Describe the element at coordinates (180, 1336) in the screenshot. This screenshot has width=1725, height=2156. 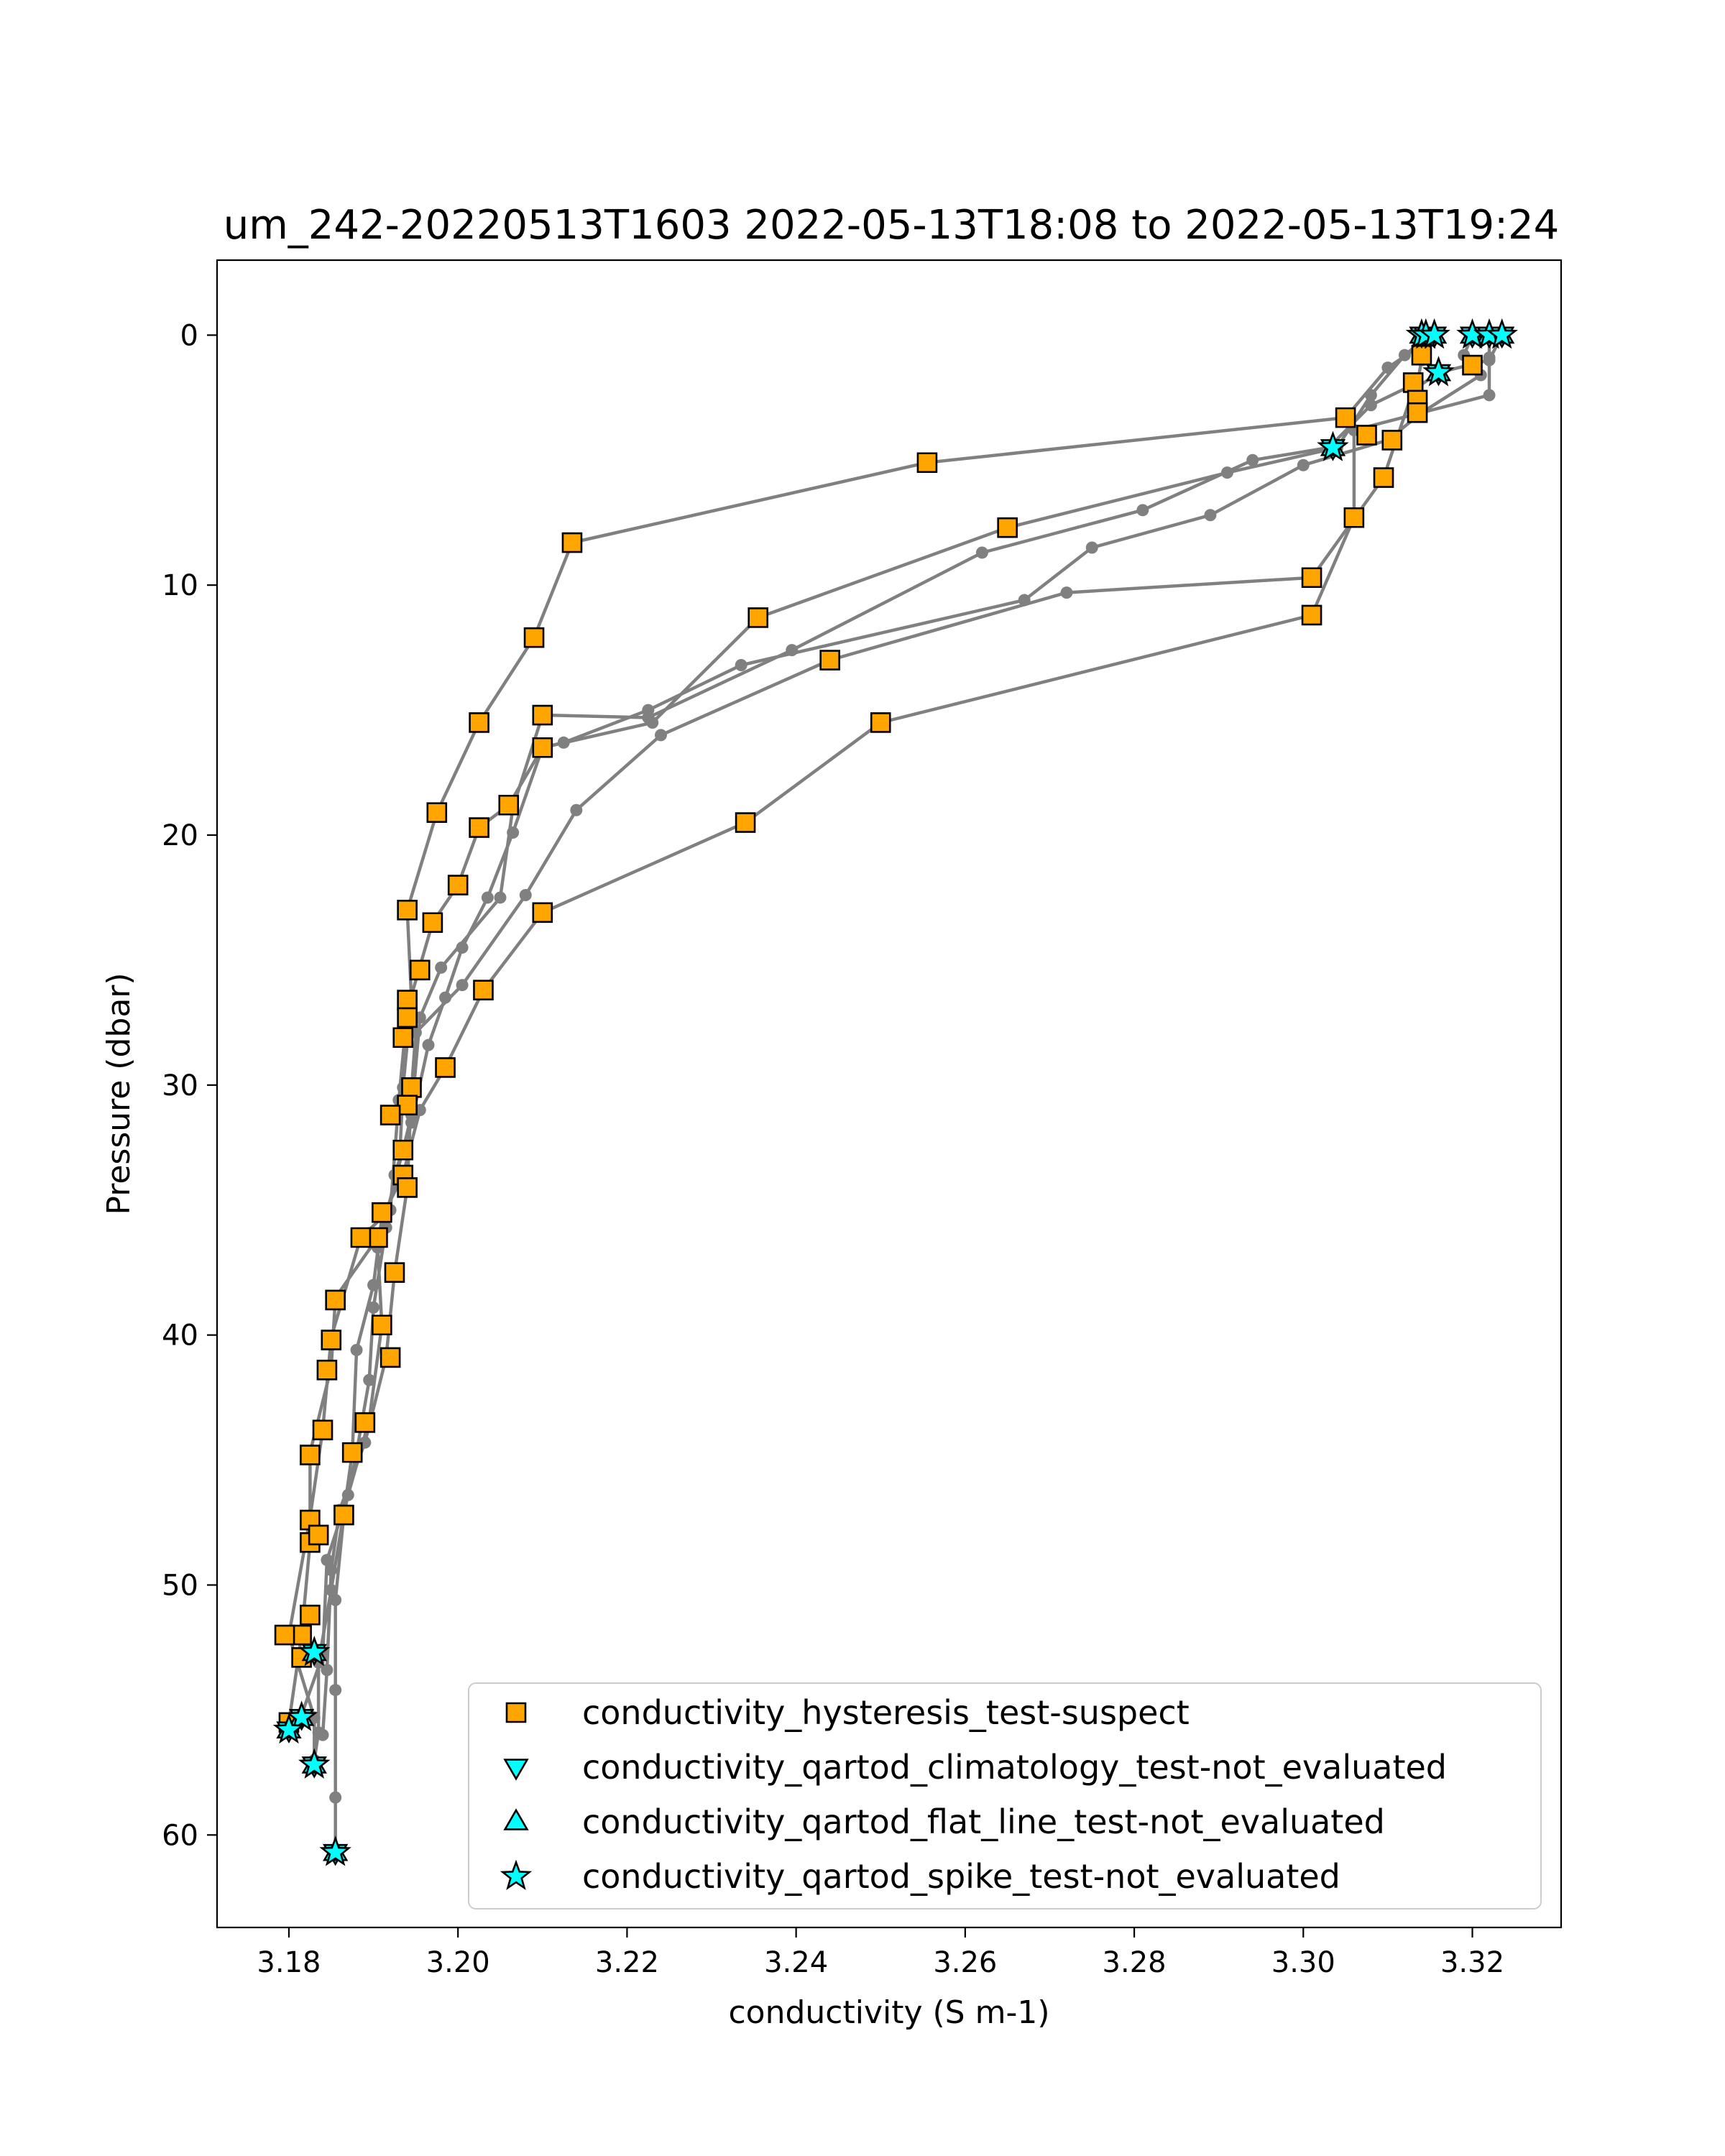
I see `y-tick-label: 40` at that location.